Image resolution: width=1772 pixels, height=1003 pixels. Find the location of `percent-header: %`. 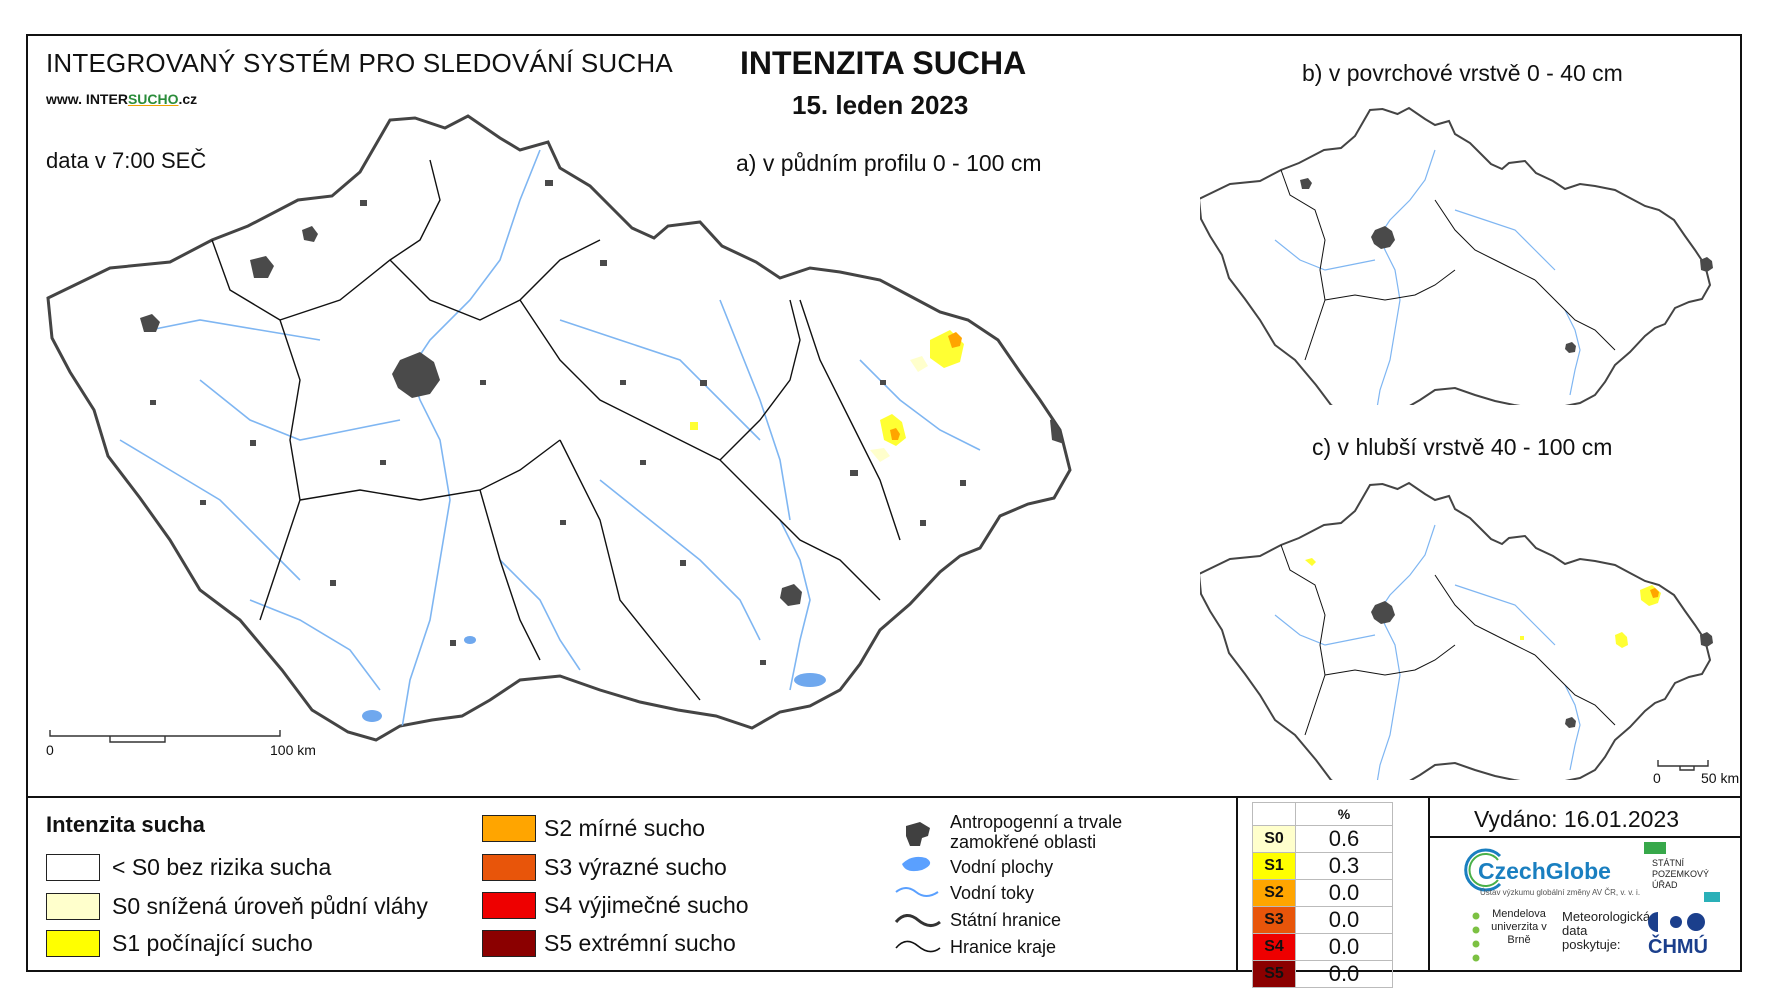

percent-header: % is located at coordinates (1344, 814).